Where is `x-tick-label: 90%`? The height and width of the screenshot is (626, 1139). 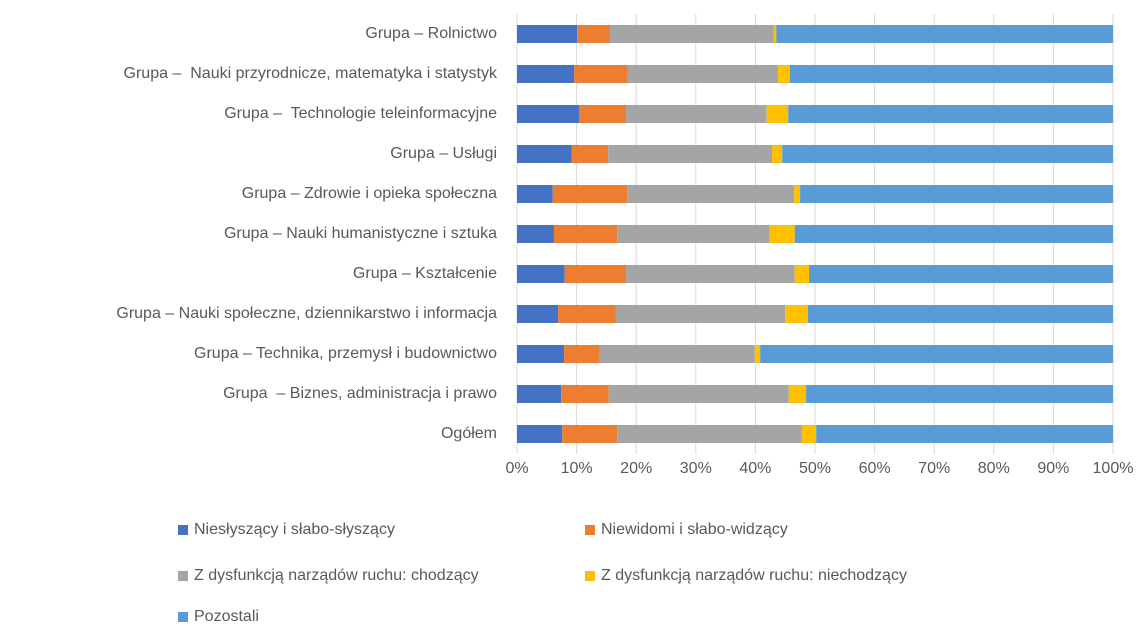
x-tick-label: 90% is located at coordinates (1053, 468).